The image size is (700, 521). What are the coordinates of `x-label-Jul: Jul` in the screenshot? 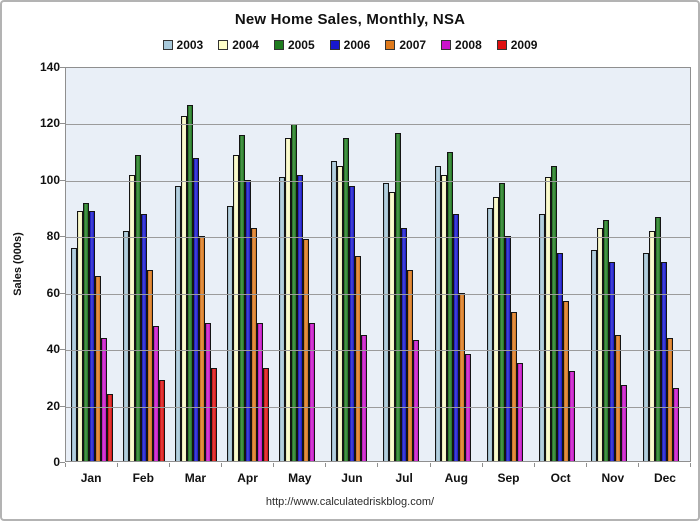 It's located at (404, 478).